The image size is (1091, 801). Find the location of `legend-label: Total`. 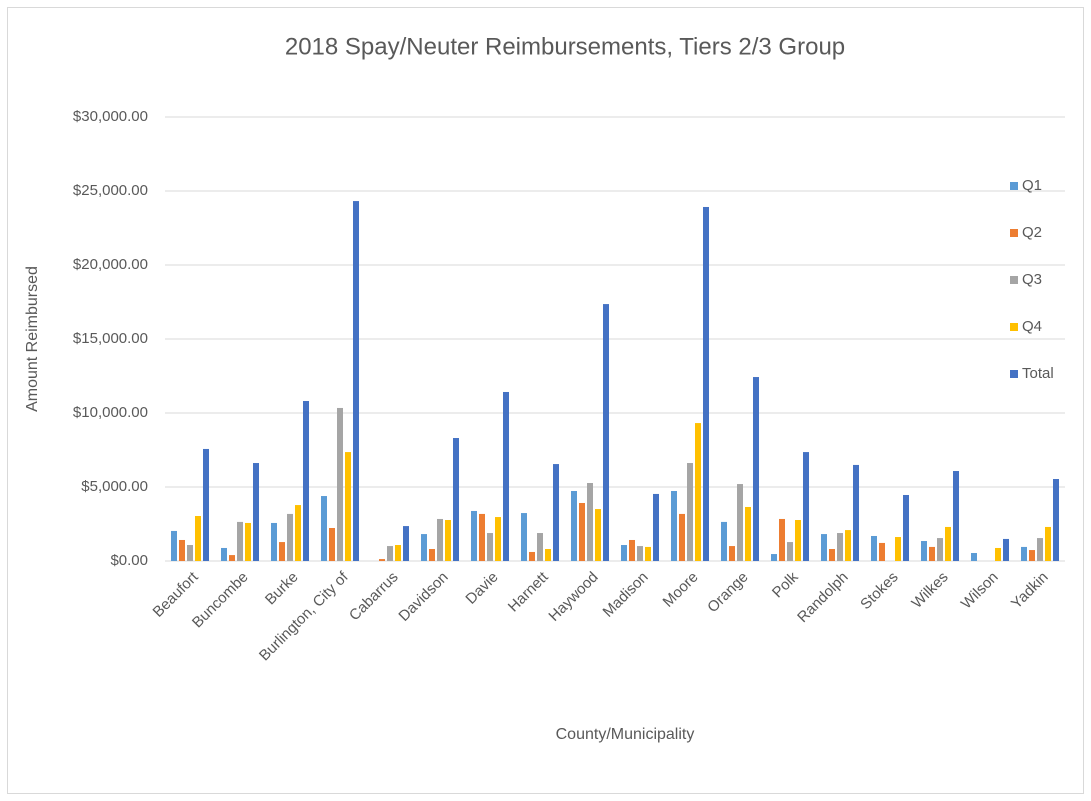

legend-label: Total is located at coordinates (1038, 373).